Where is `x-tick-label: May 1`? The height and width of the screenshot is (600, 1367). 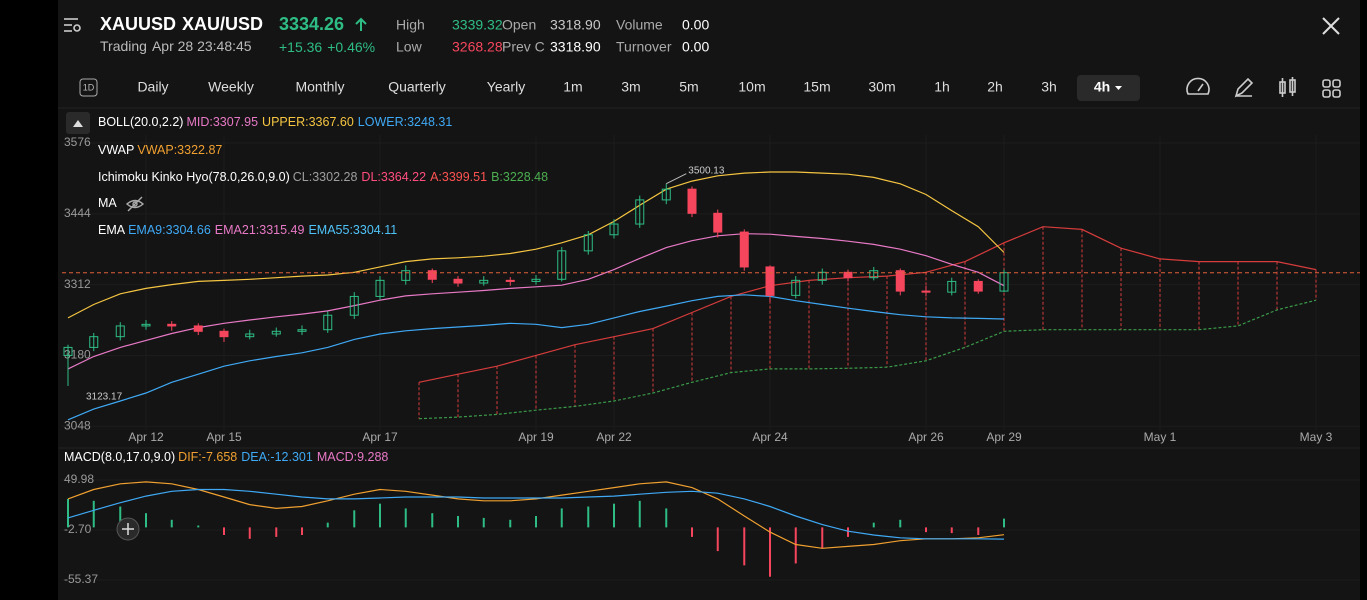 x-tick-label: May 1 is located at coordinates (1160, 437).